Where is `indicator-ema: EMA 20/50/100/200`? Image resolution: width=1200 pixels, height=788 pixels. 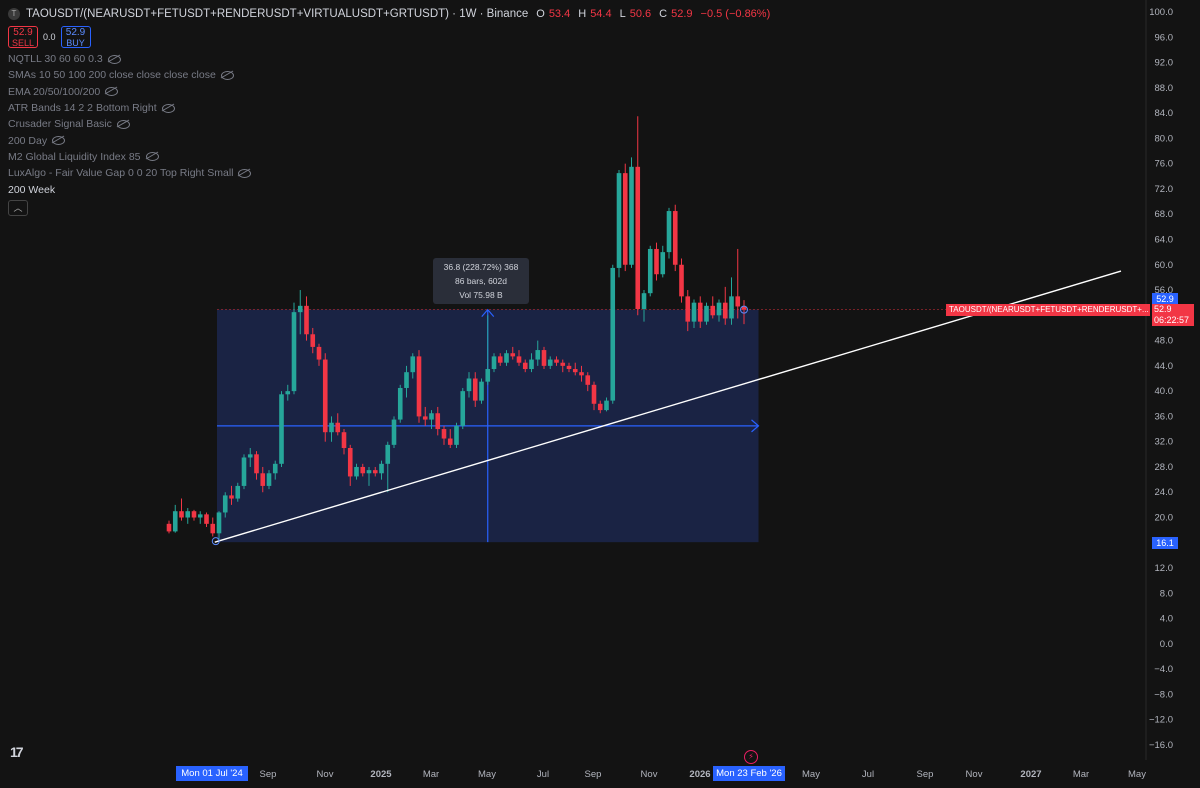
indicator-ema: EMA 20/50/100/200 is located at coordinates (389, 92).